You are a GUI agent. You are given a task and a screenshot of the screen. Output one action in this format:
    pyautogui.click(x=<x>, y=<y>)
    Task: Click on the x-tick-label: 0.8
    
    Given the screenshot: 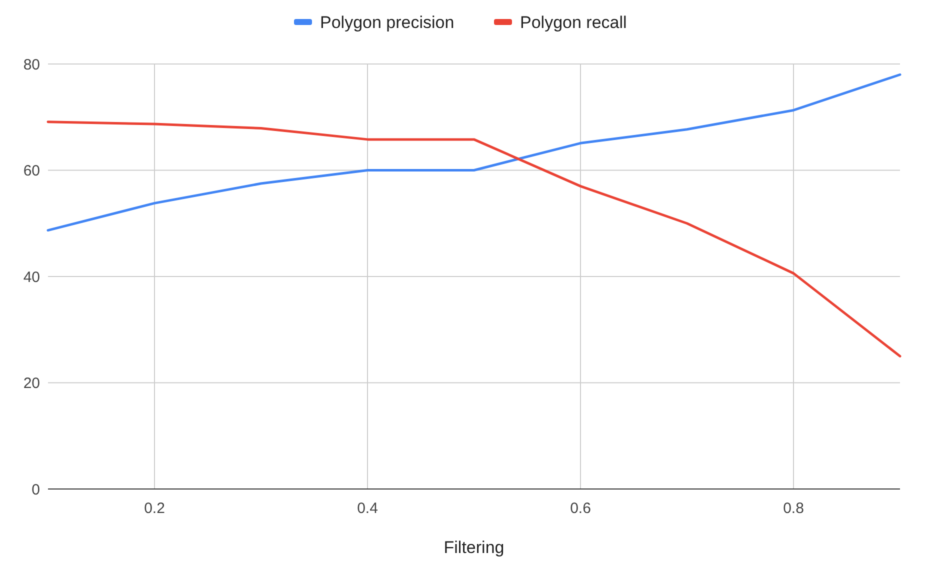 What is the action you would take?
    pyautogui.click(x=793, y=508)
    